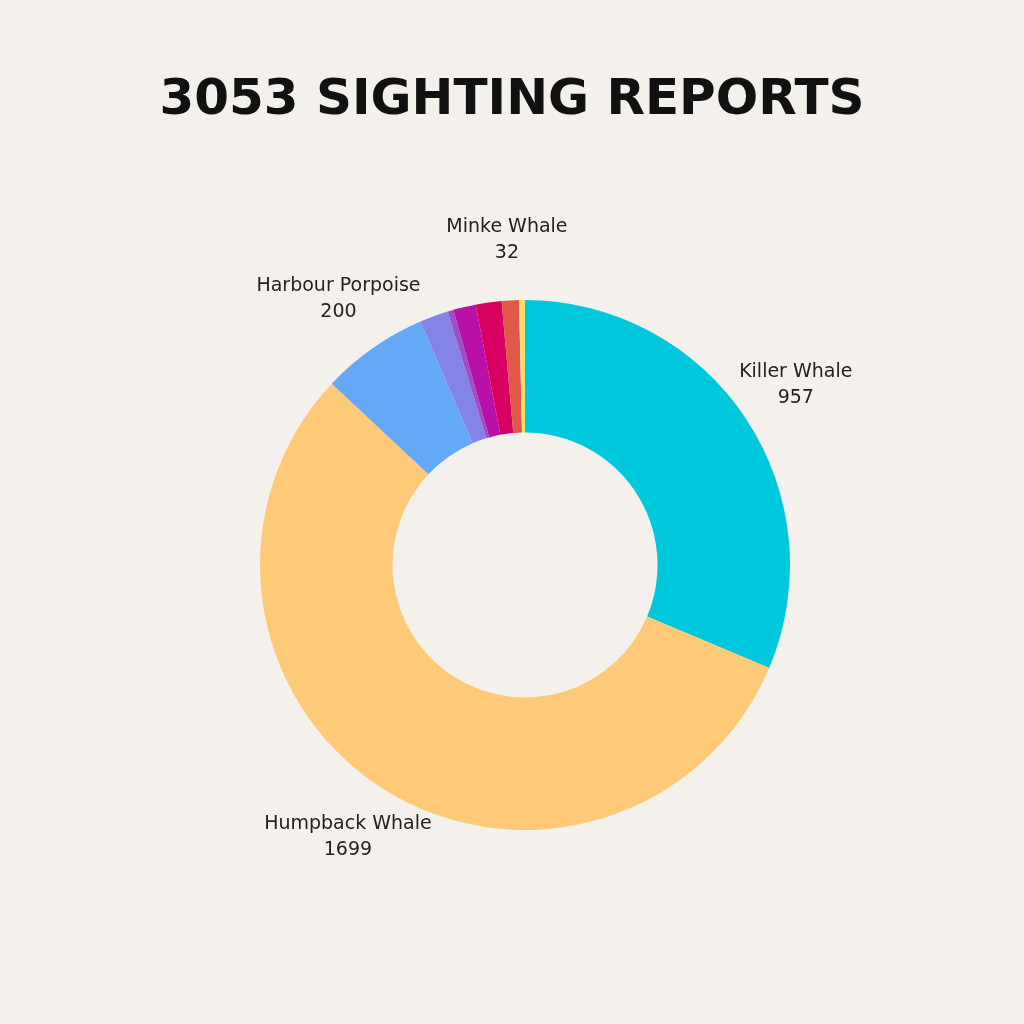 The height and width of the screenshot is (1024, 1024). I want to click on data-label: 200, so click(338, 309).